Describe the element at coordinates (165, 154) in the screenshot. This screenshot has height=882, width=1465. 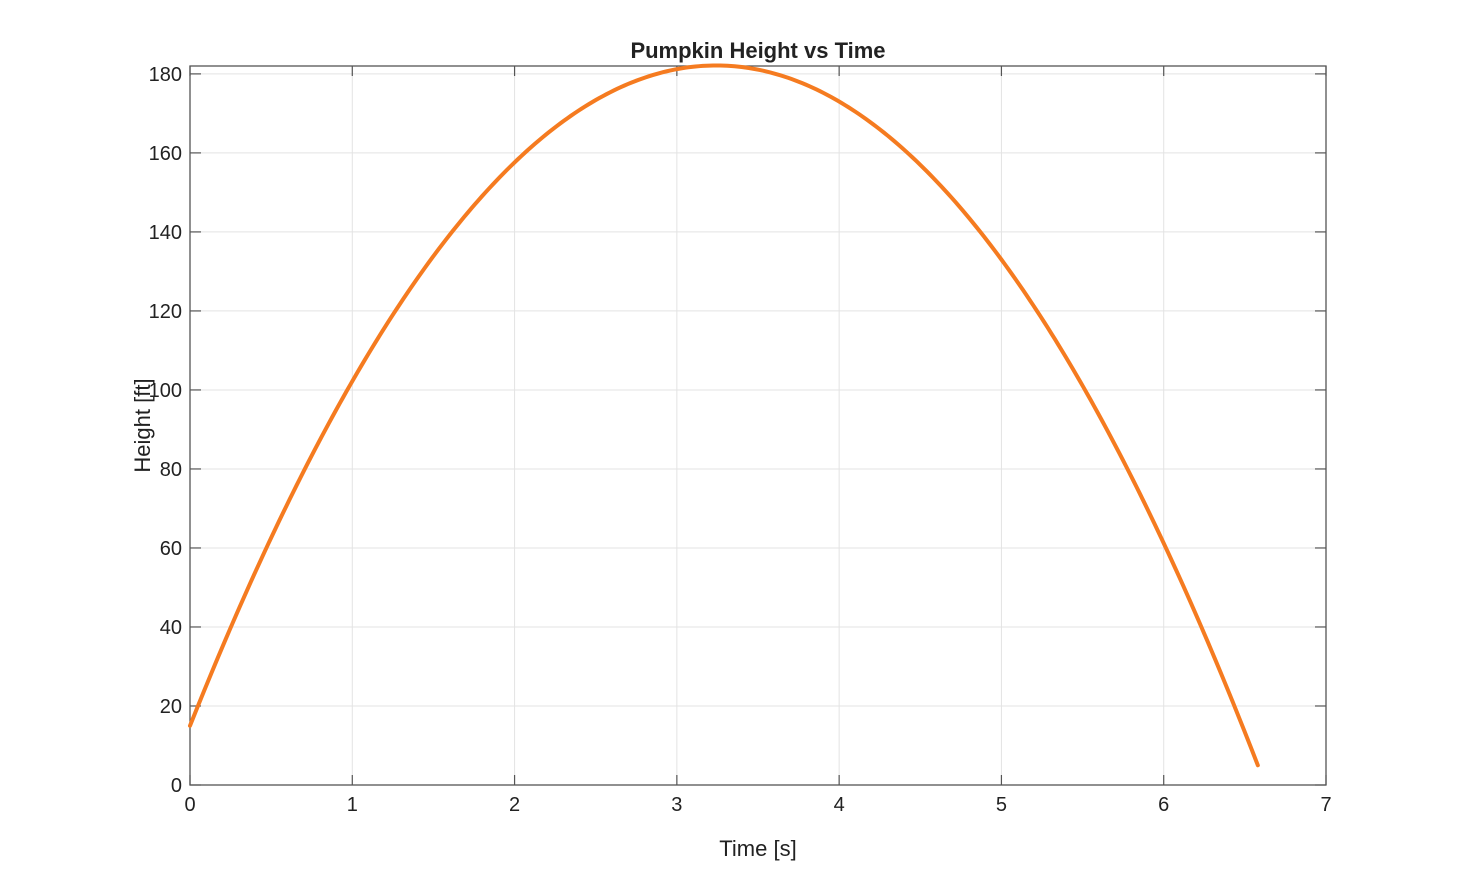
I see `y-tick-label: 160` at that location.